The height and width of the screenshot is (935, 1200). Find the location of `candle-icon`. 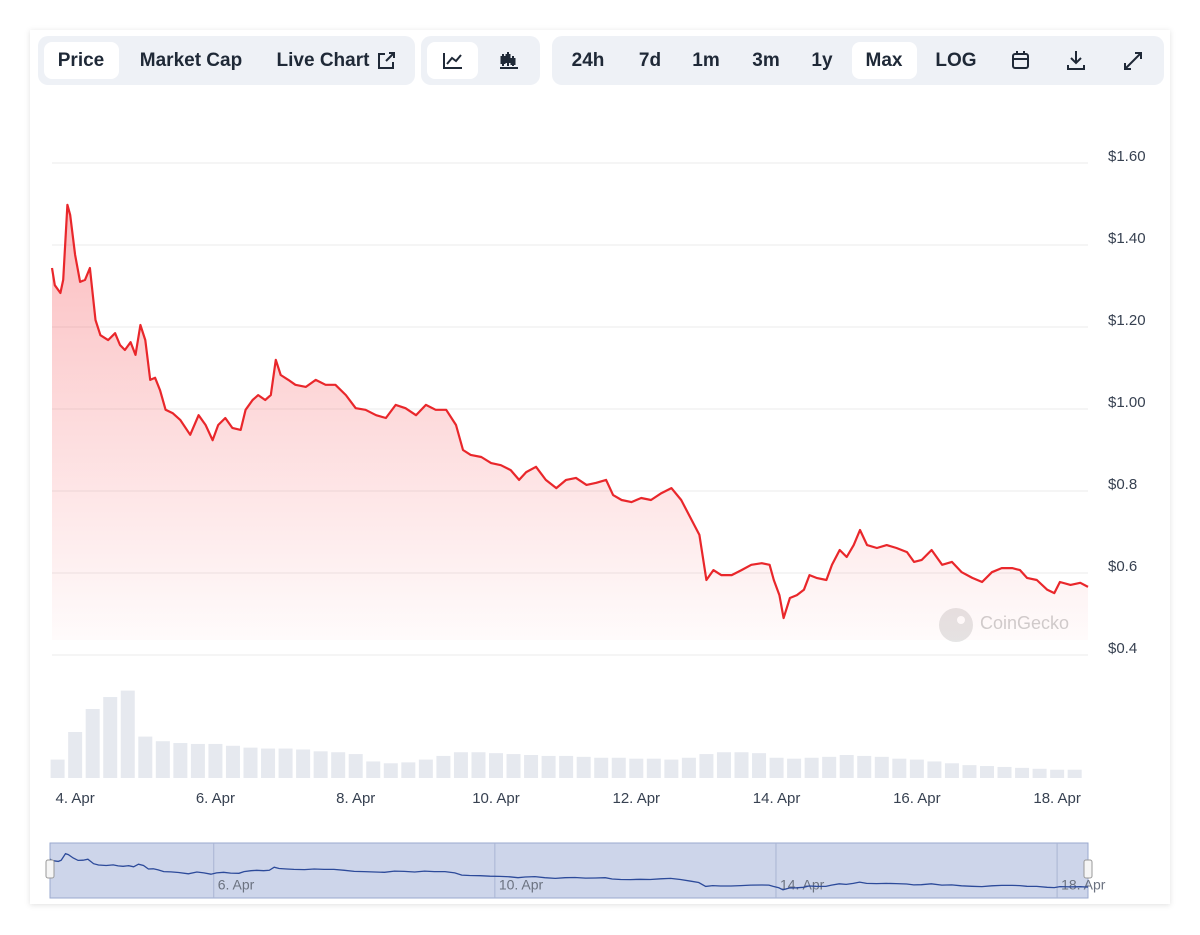

candle-icon is located at coordinates (509, 60).